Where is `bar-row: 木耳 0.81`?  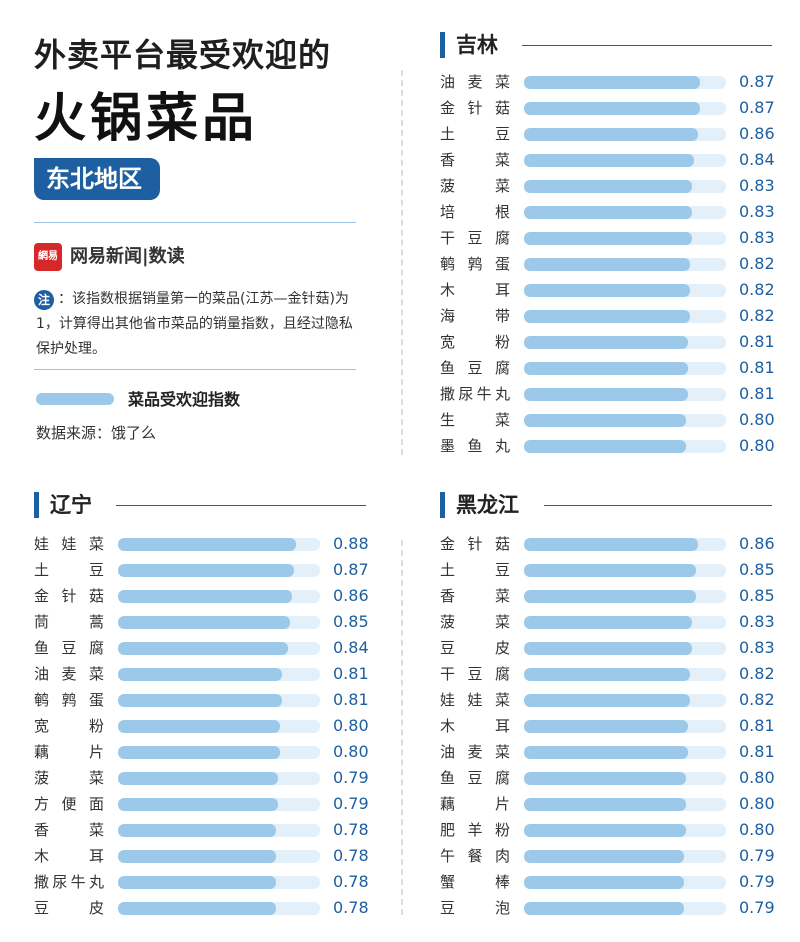
bar-row: 木耳 0.81 is located at coordinates (607, 726).